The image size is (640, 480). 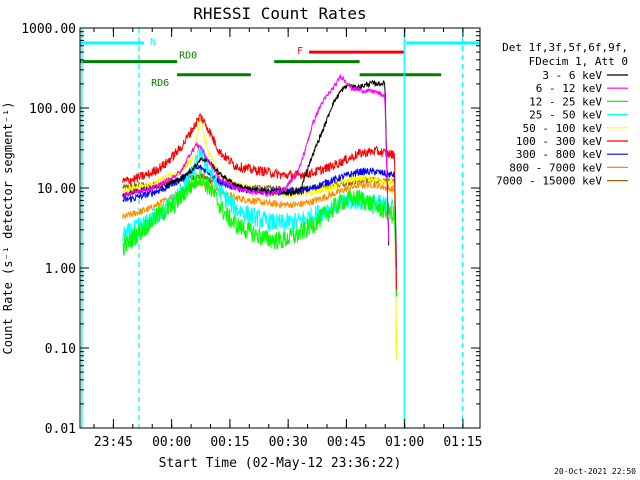 I want to click on x-tick-label: 00:30, so click(x=288, y=442).